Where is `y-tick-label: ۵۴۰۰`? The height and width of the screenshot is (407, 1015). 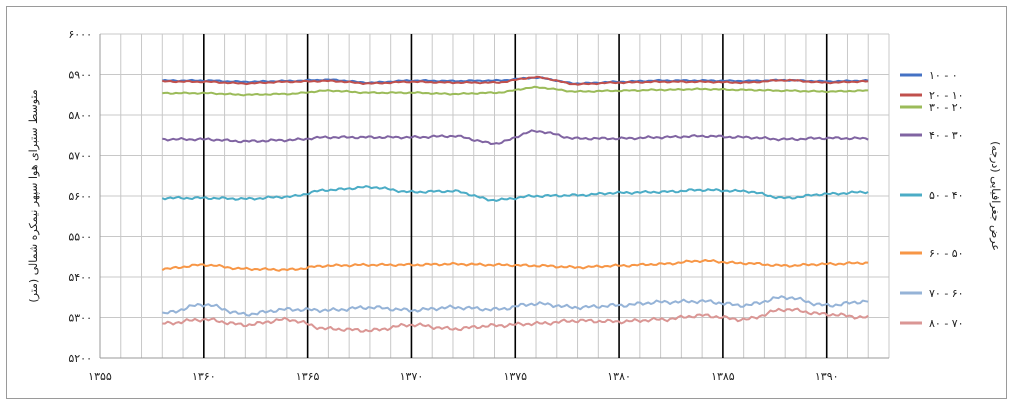
y-tick-label: ۵۴۰۰ is located at coordinates (80, 277).